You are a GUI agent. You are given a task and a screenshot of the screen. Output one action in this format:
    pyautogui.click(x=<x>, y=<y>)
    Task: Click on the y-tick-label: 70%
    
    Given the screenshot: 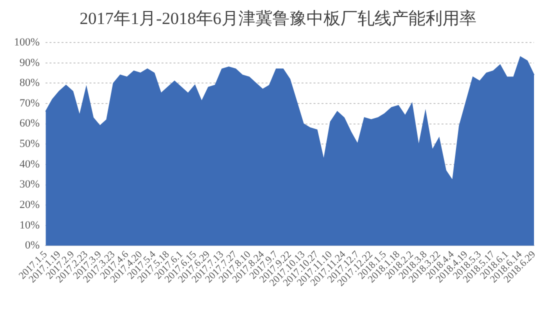 What is the action you would take?
    pyautogui.click(x=29, y=103)
    